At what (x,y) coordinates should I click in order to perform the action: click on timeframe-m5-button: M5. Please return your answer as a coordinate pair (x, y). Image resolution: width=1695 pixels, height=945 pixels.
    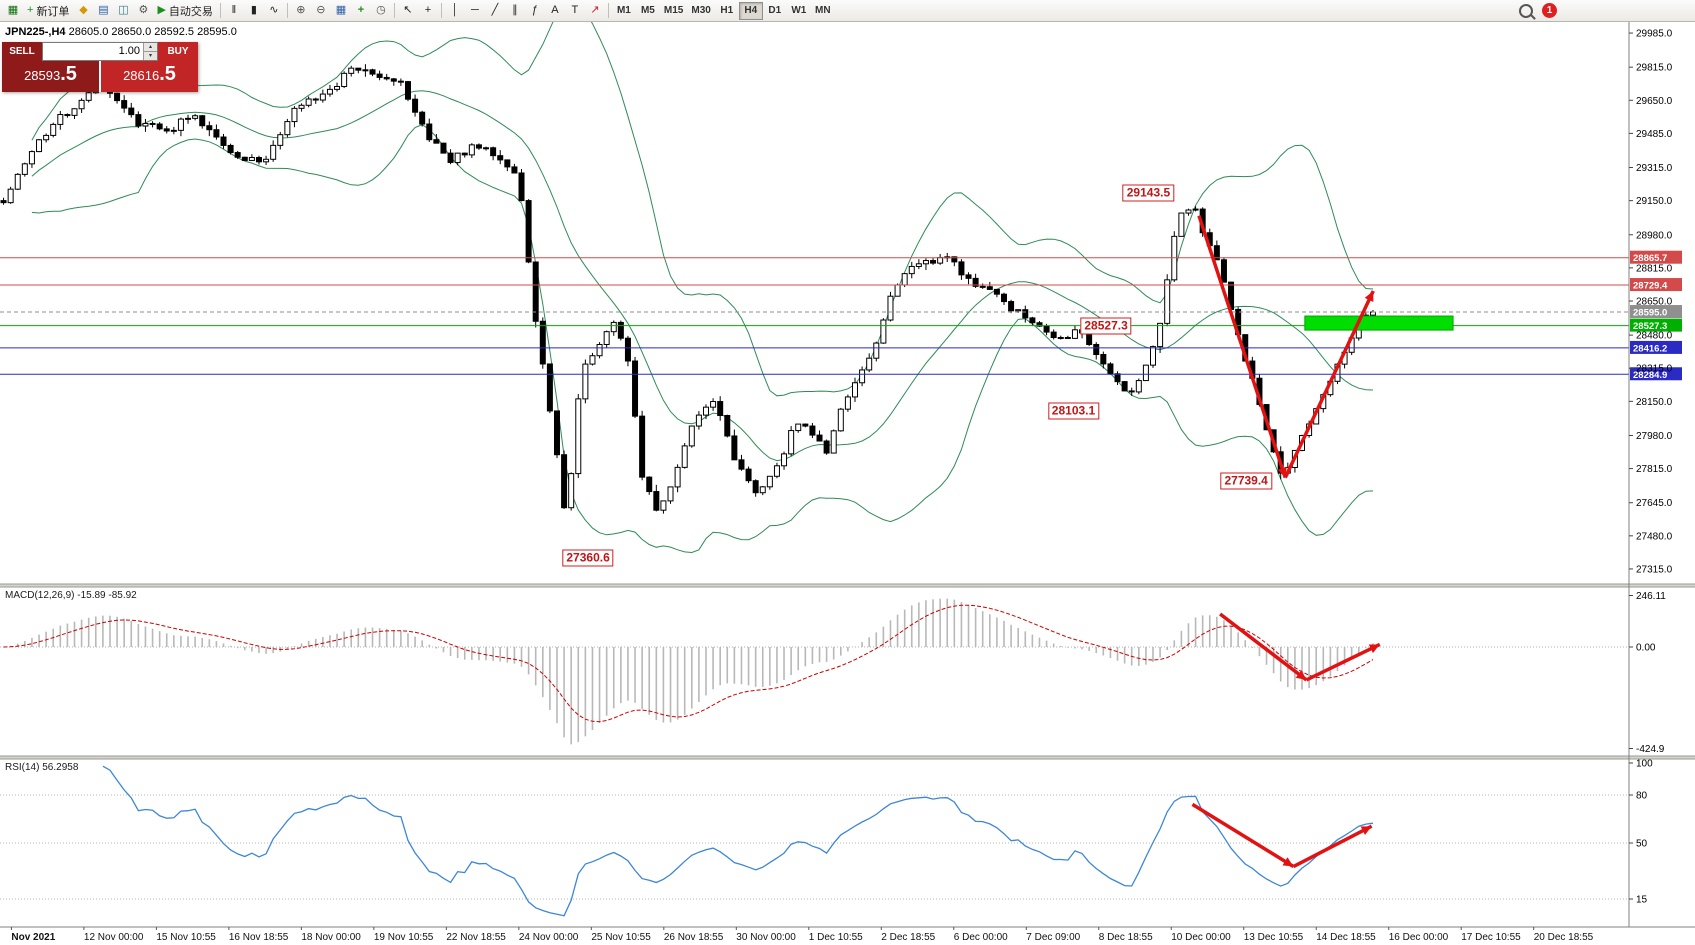
    Looking at the image, I should click on (648, 11).